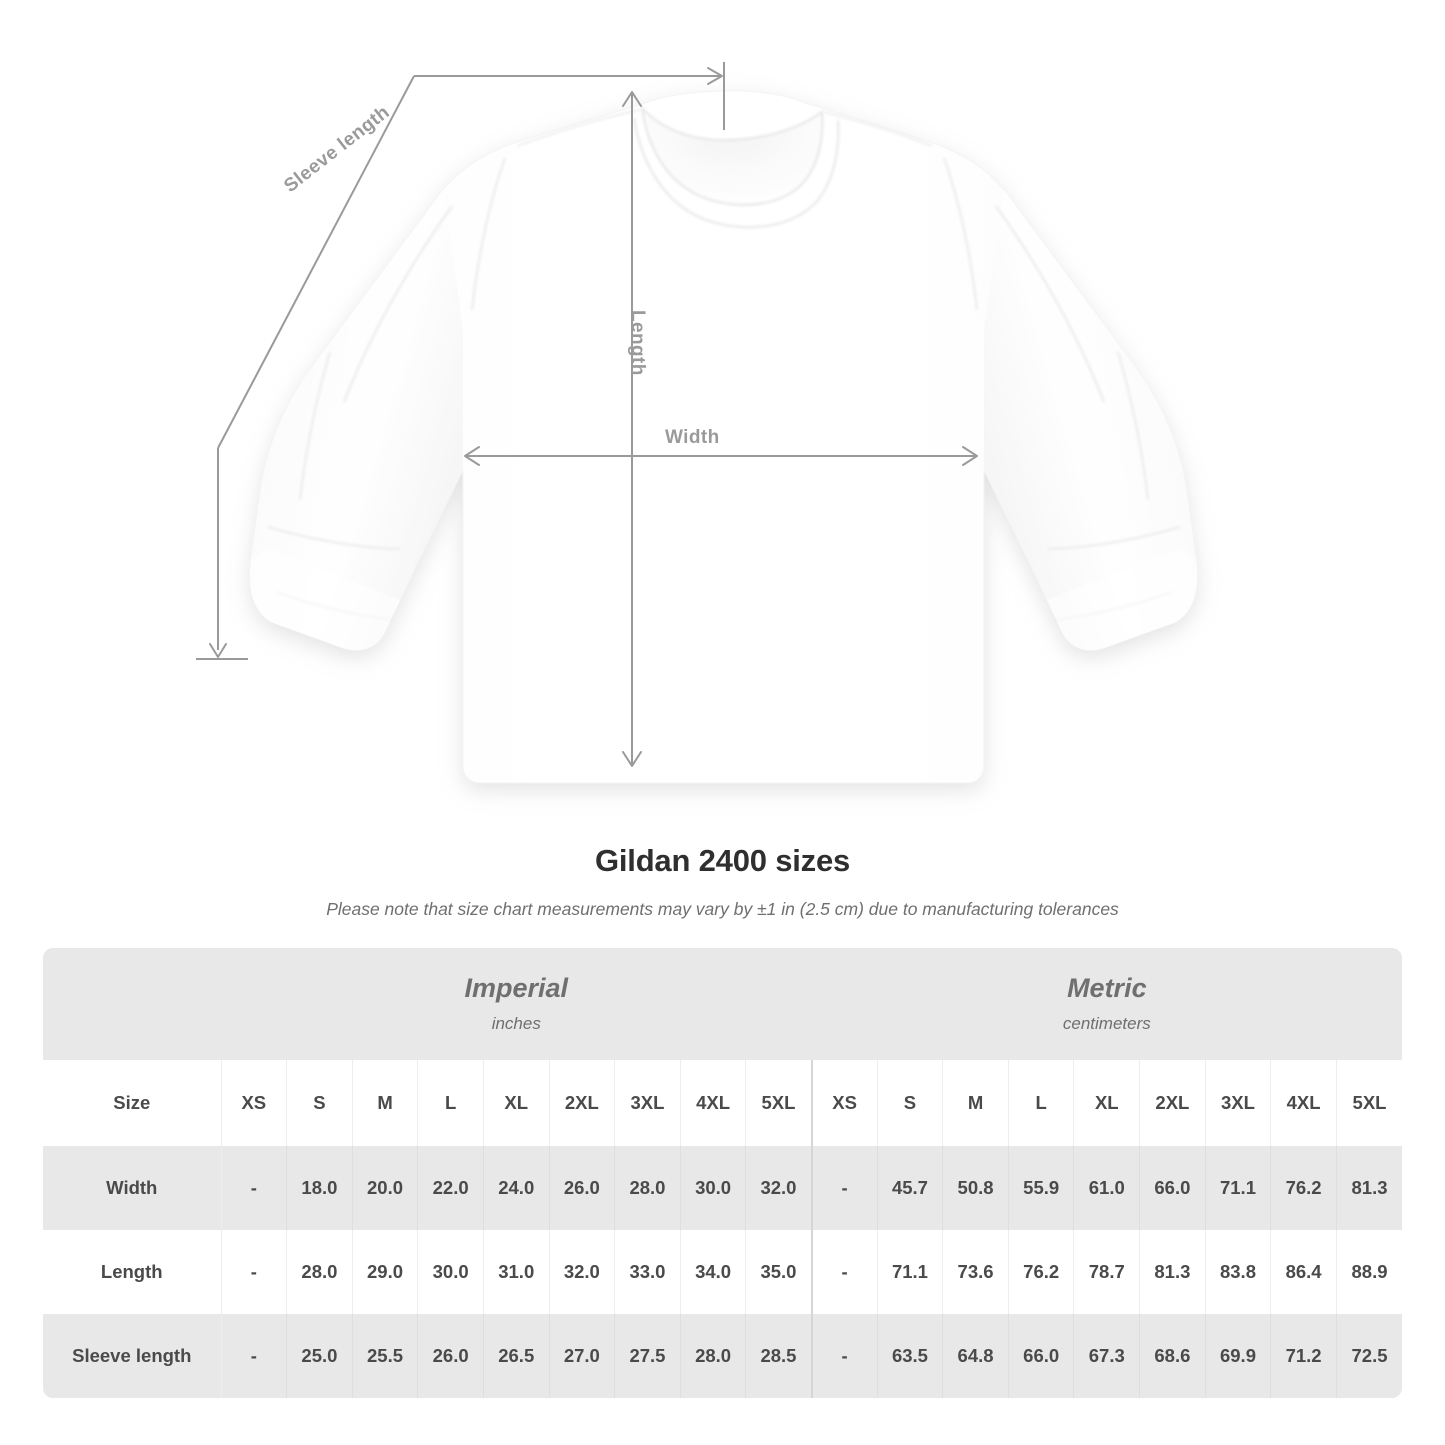 Image resolution: width=1445 pixels, height=1445 pixels. I want to click on length-imp-8: 35.0, so click(779, 1272).